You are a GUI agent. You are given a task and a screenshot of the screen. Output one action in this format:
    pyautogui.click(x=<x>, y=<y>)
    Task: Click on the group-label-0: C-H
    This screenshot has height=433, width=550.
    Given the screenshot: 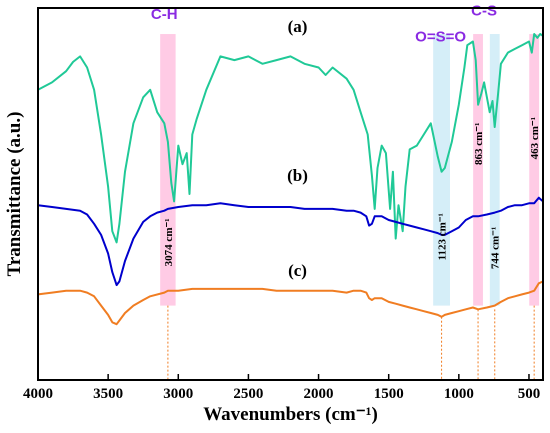 What is the action you would take?
    pyautogui.click(x=164, y=14)
    